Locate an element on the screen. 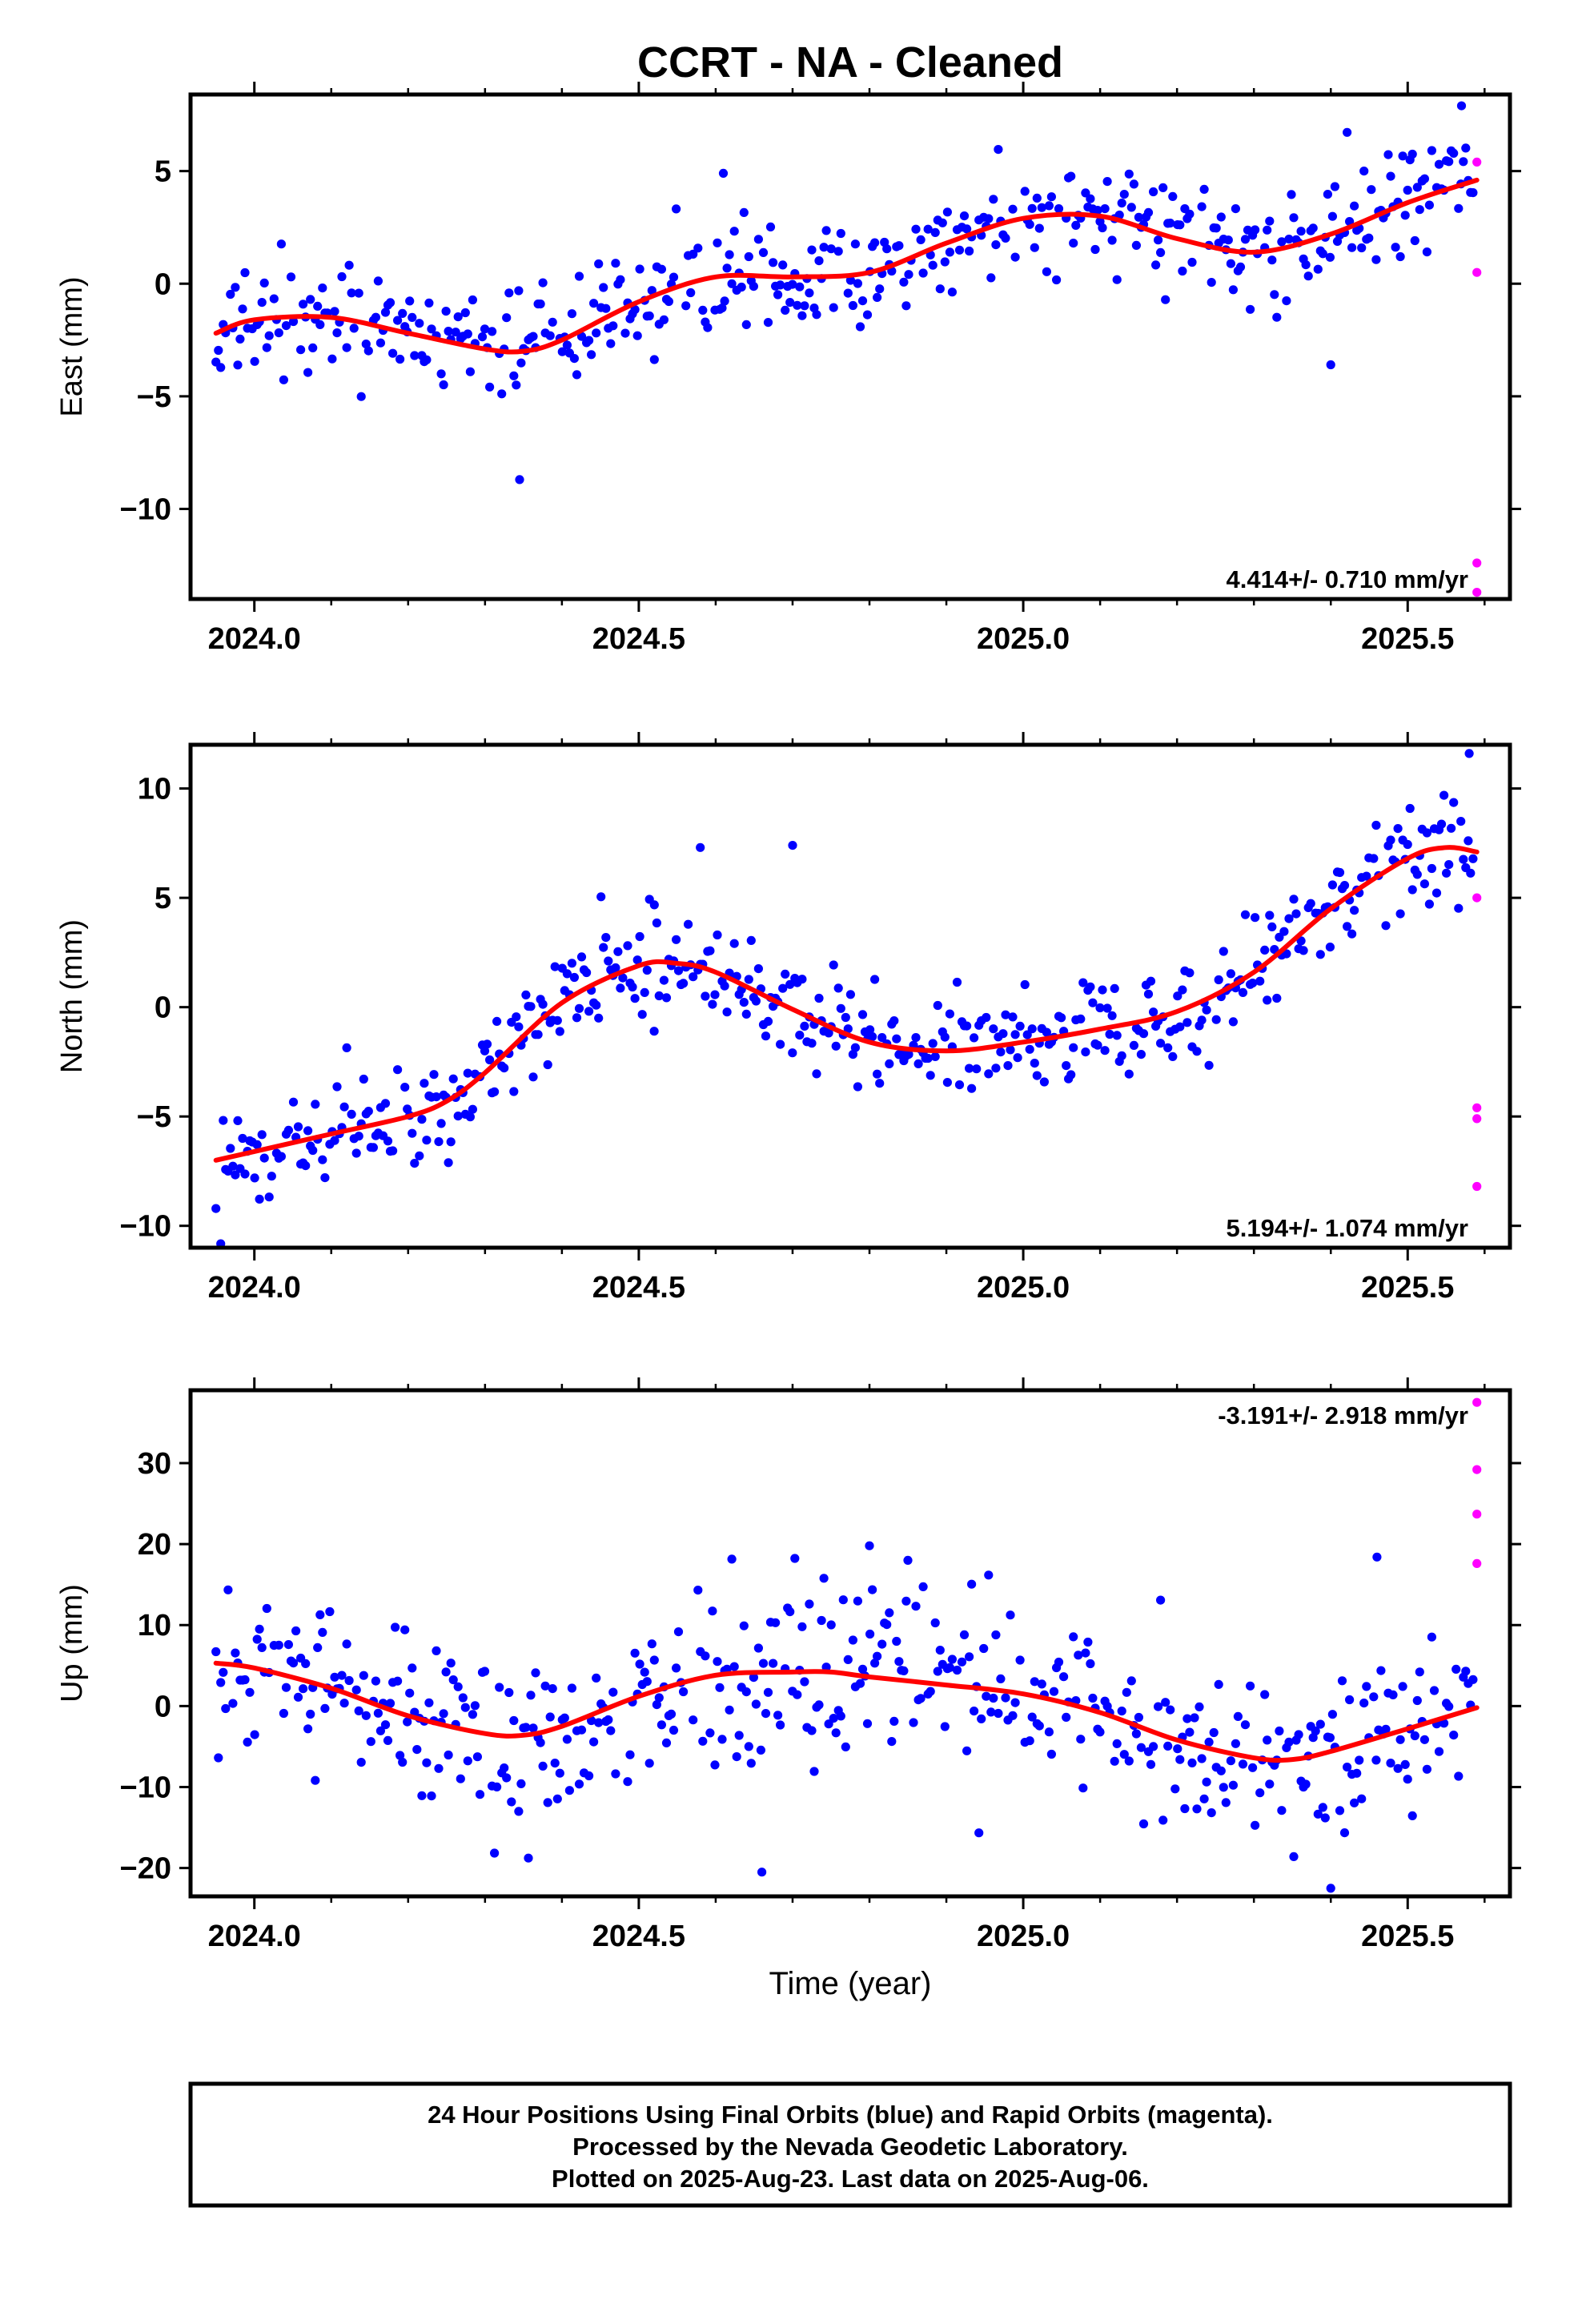  footer-box is located at coordinates (850, 2144).